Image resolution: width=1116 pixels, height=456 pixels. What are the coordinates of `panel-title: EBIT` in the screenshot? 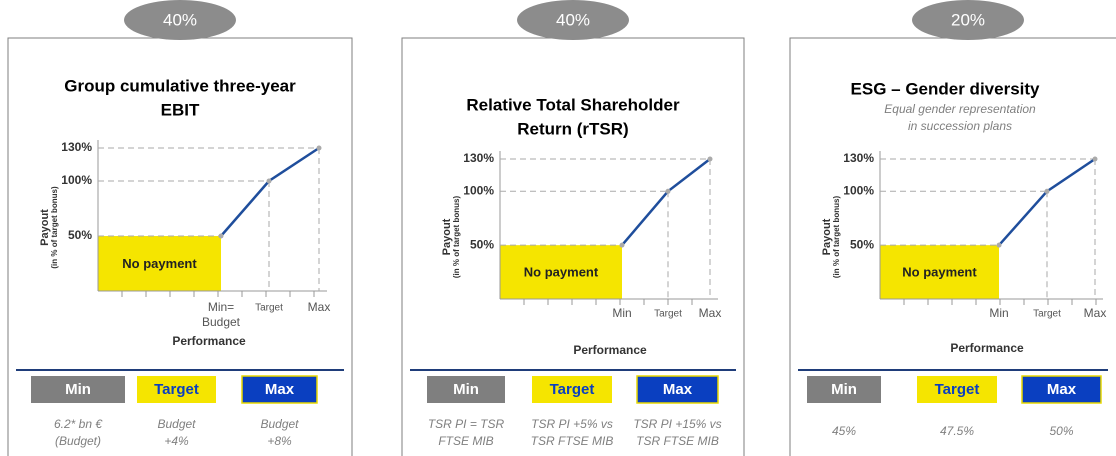 It's located at (180, 109).